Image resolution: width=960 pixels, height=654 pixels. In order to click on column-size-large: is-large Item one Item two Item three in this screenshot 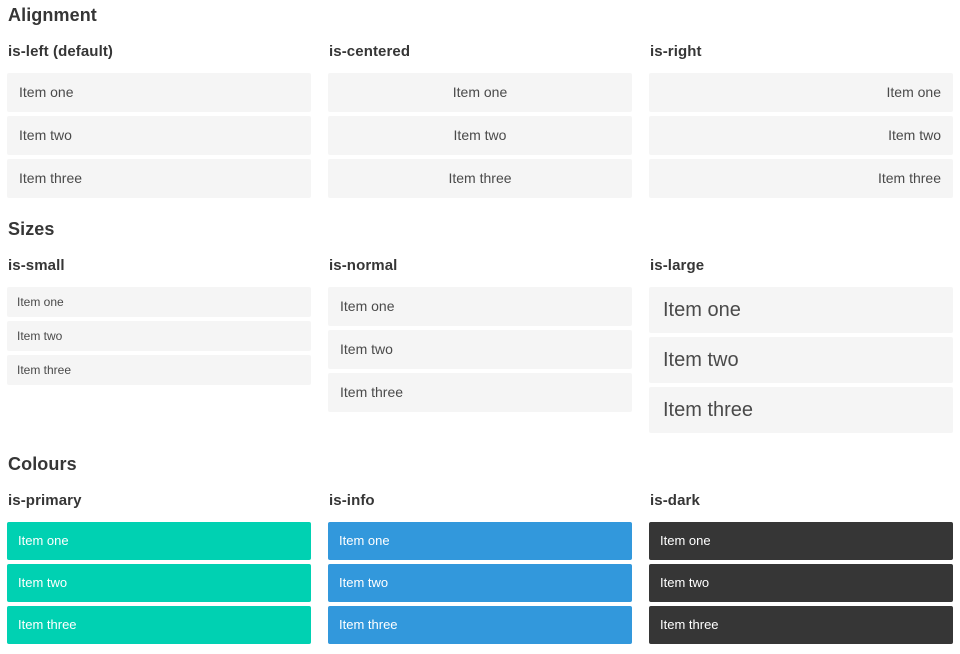, I will do `click(801, 344)`.